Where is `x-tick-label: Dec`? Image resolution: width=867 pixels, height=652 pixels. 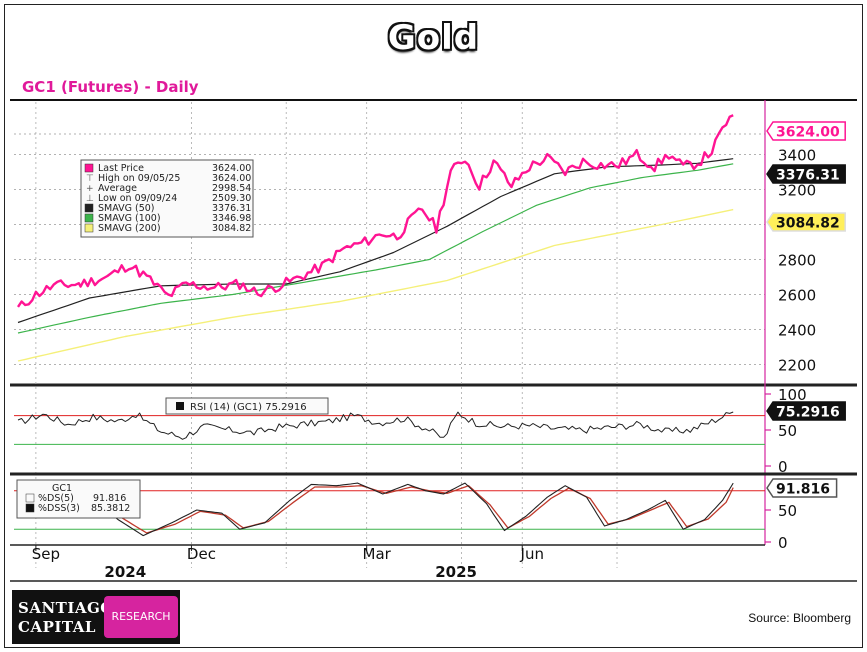
x-tick-label: Dec is located at coordinates (201, 554).